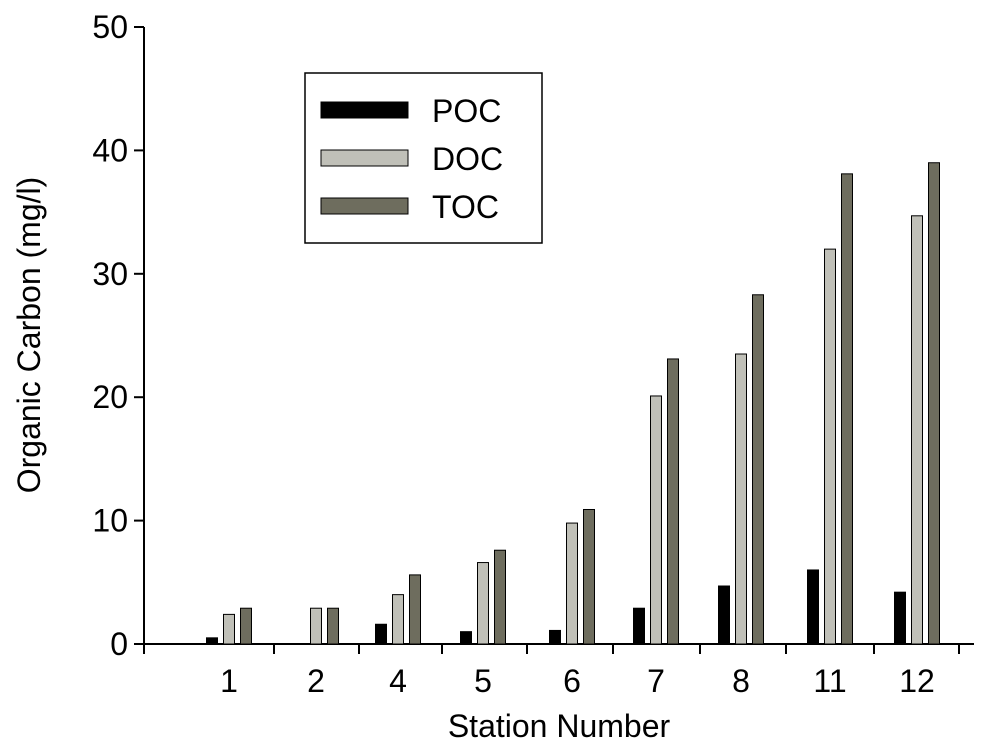 The width and height of the screenshot is (989, 742). What do you see at coordinates (110, 150) in the screenshot?
I see `y-tick-label: 40` at bounding box center [110, 150].